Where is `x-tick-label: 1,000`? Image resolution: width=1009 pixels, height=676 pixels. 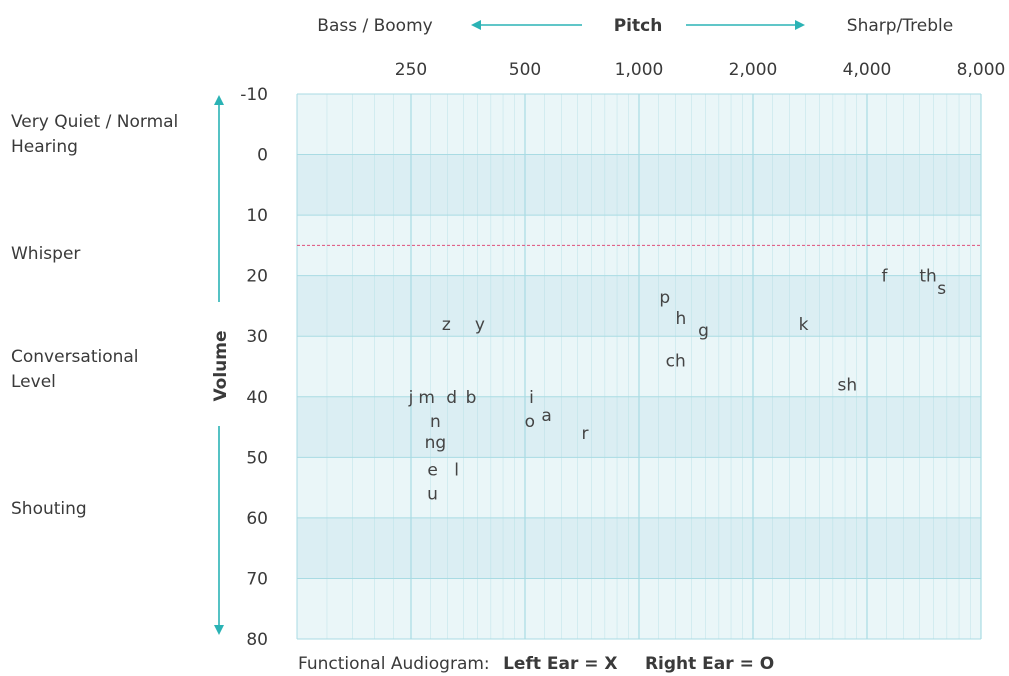 x-tick-label: 1,000 is located at coordinates (639, 70).